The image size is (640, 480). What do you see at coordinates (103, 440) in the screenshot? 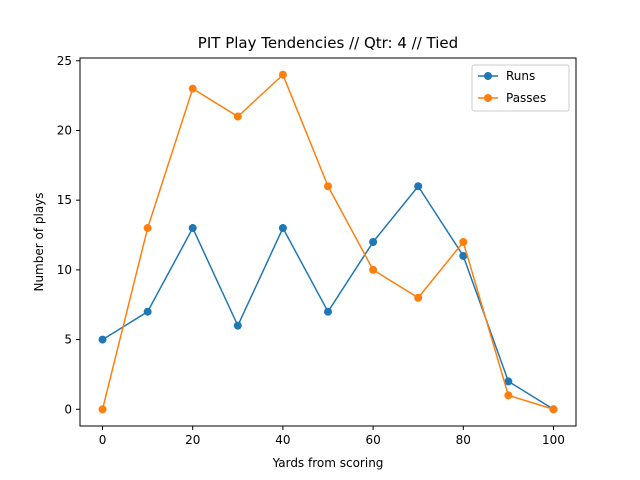
I see `x-tick-label: 0` at bounding box center [103, 440].